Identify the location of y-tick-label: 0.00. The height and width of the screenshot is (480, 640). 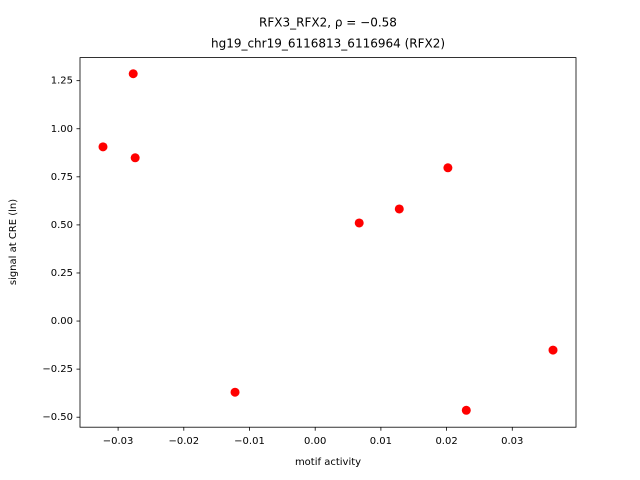
(62, 321).